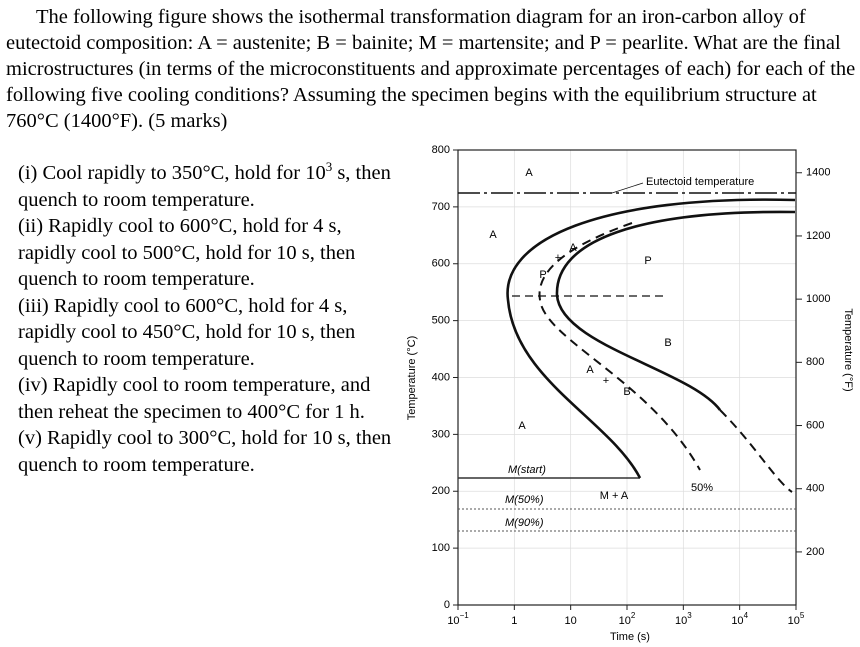 The image size is (860, 647). What do you see at coordinates (527, 470) in the screenshot?
I see `annotation: M(start)` at bounding box center [527, 470].